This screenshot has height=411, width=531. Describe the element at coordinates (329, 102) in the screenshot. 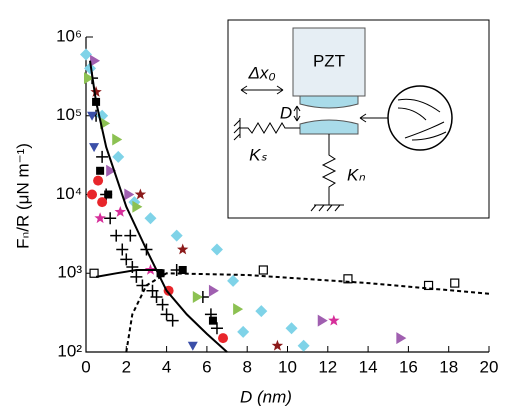

I see `upper-cylinder` at that location.